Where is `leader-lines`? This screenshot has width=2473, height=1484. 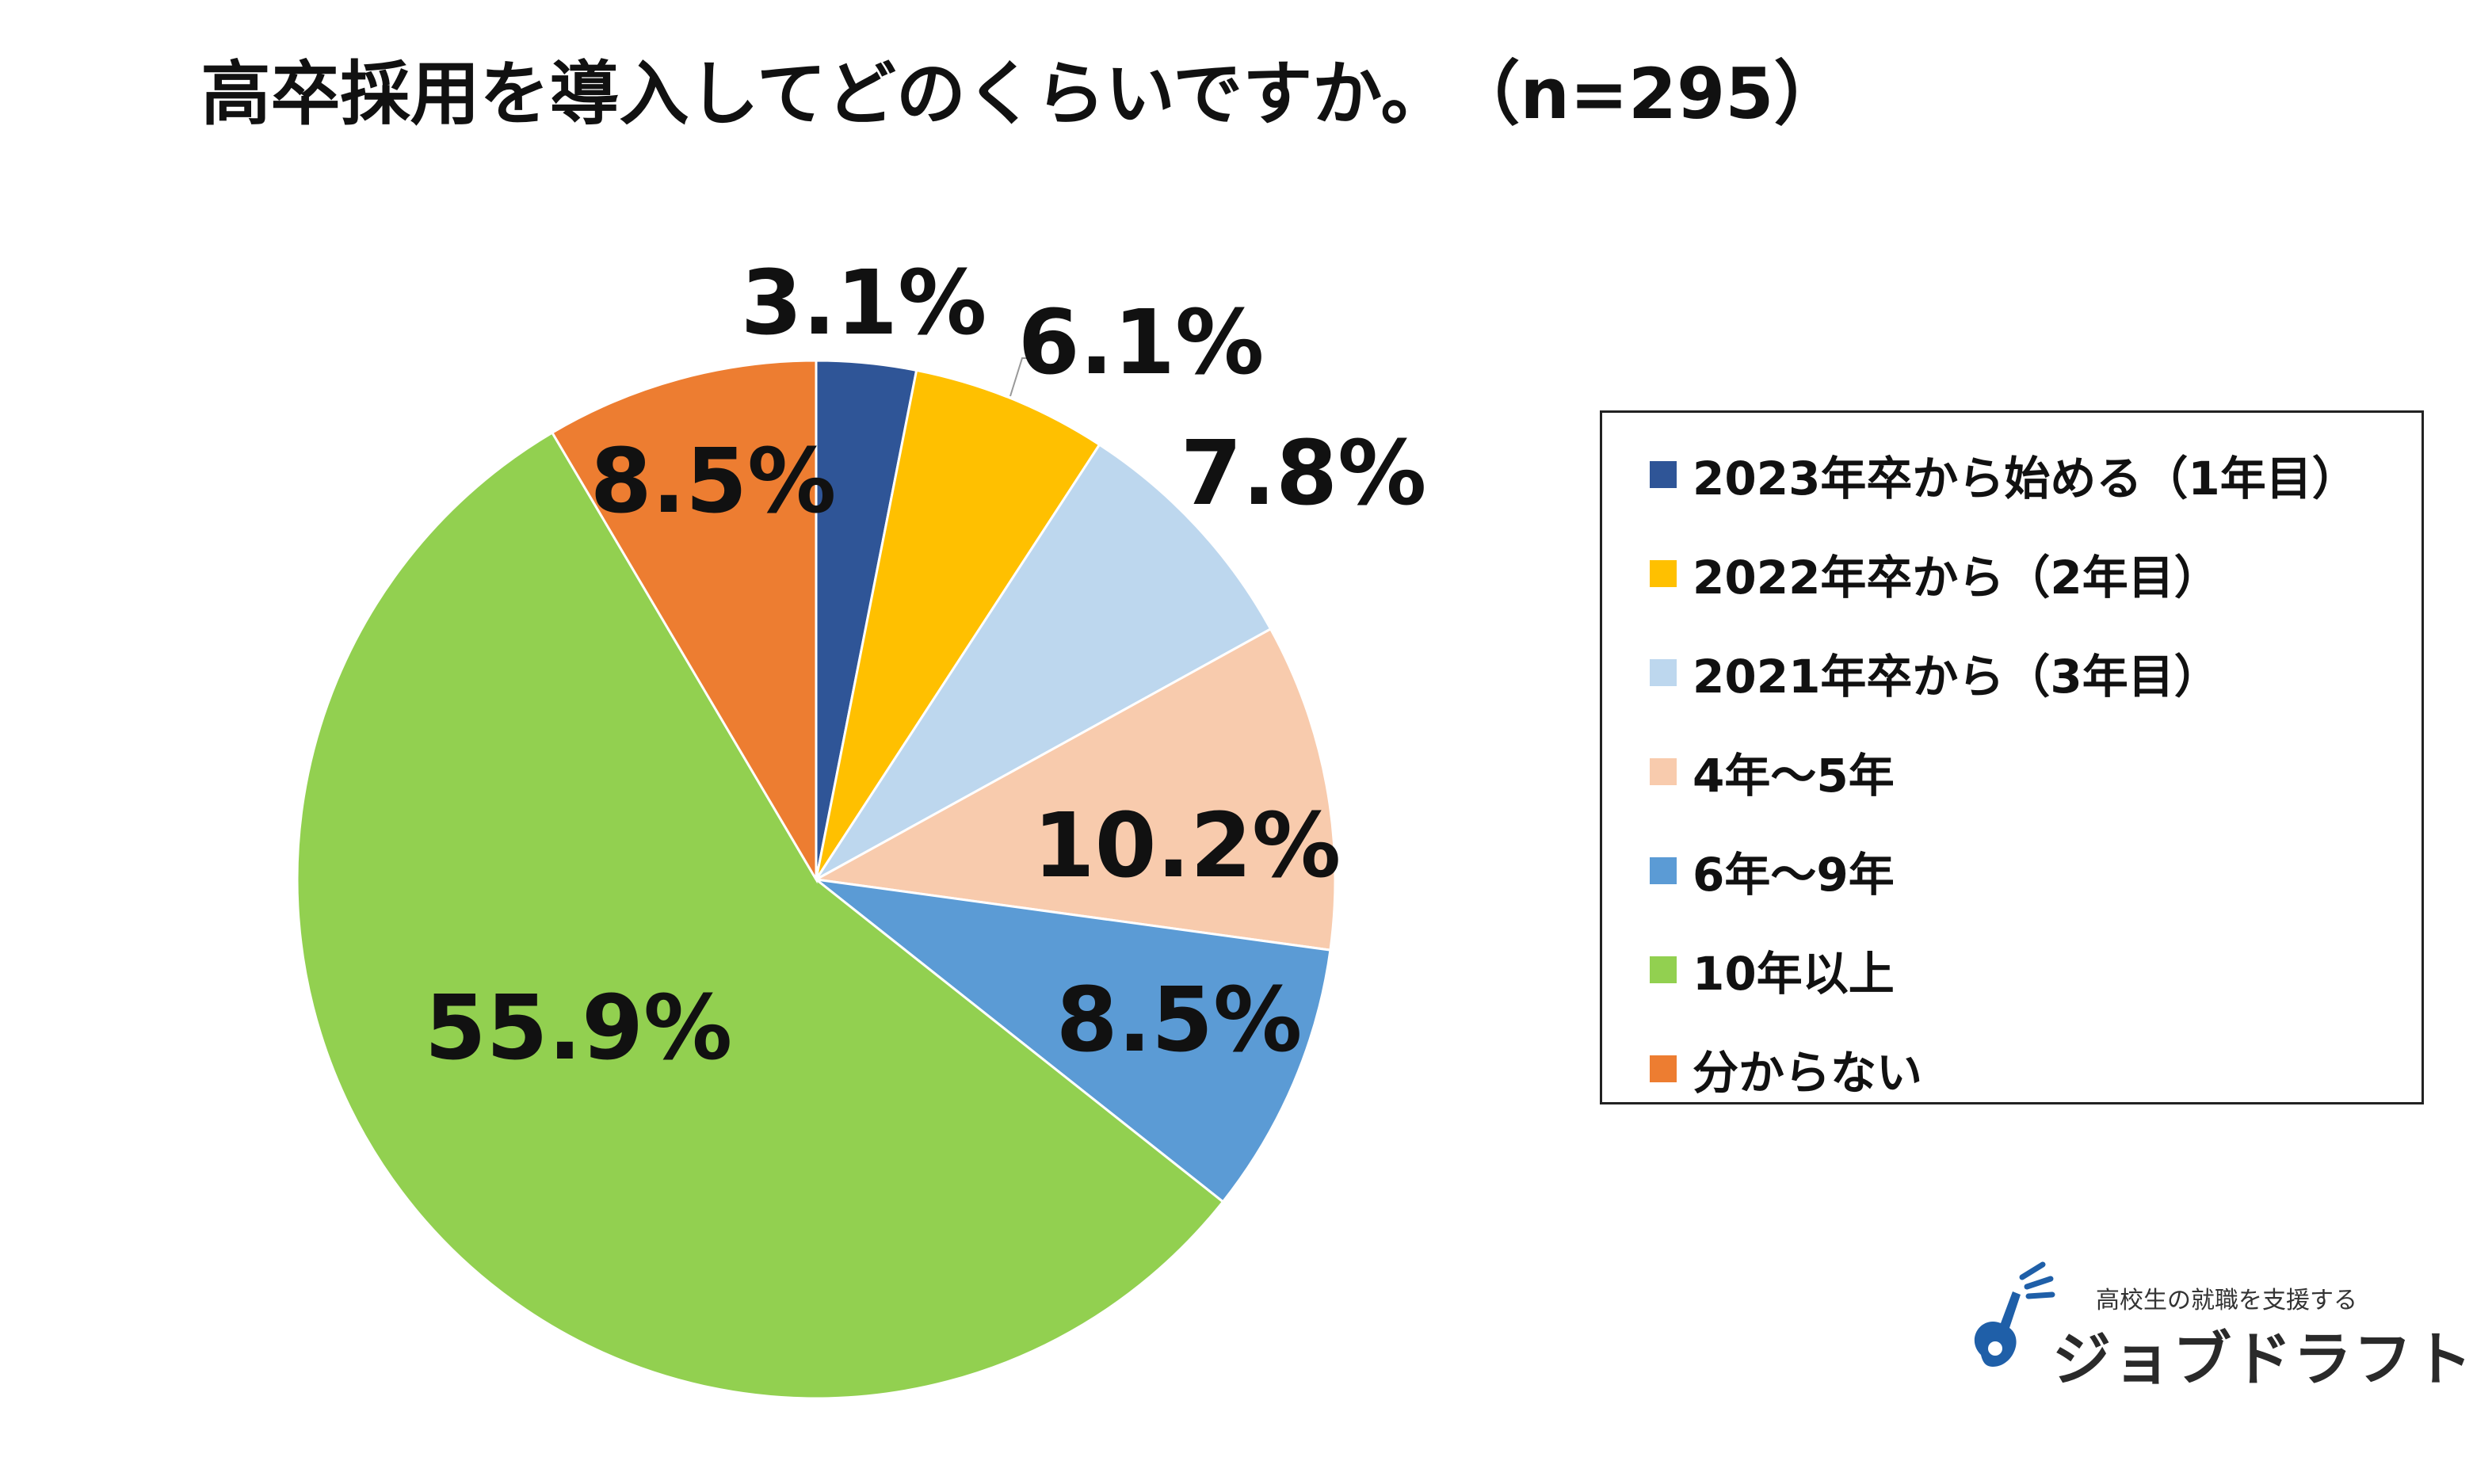
leader-lines is located at coordinates (1024, 377).